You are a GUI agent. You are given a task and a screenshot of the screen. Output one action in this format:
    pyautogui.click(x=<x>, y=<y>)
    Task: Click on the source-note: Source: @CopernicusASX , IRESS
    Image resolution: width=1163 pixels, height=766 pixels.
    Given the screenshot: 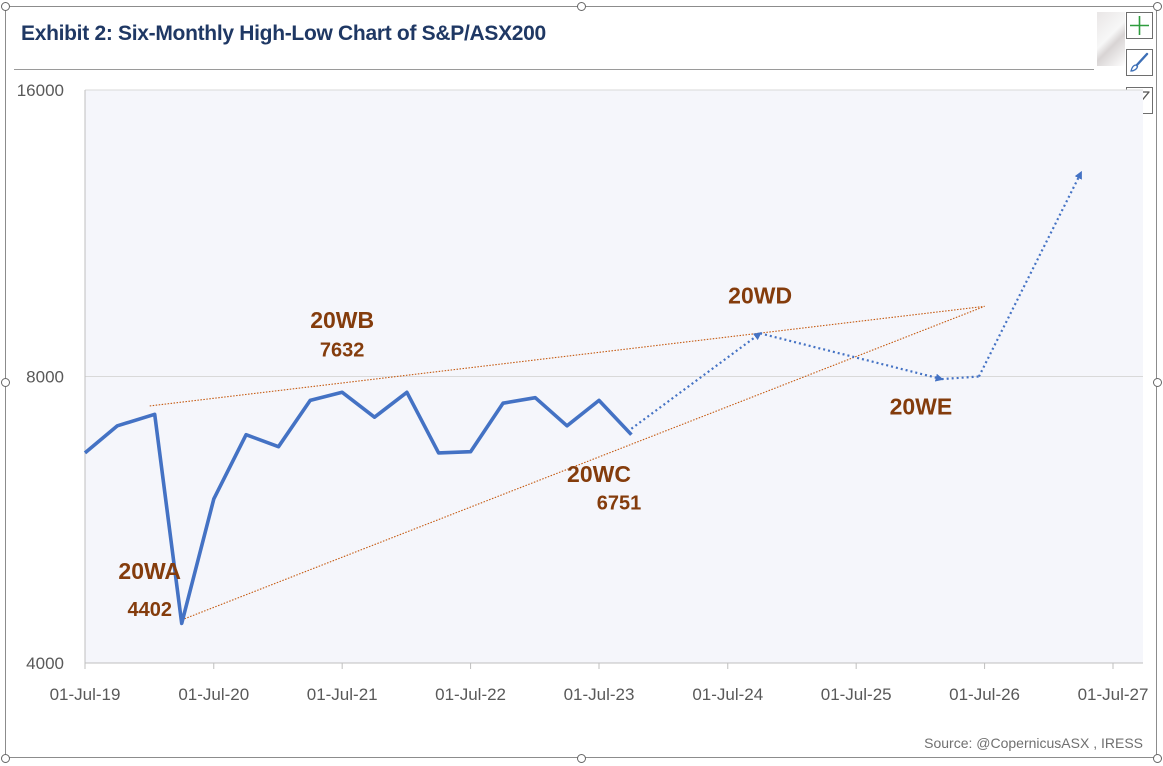 What is the action you would take?
    pyautogui.click(x=1033, y=743)
    